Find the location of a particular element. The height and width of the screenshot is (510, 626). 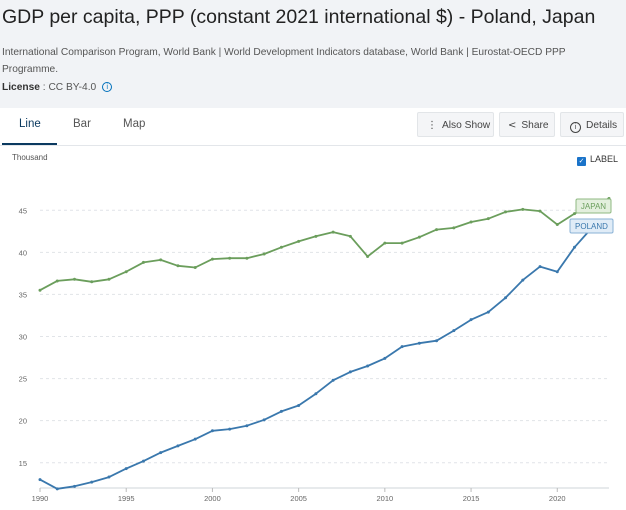

data-point-japan-2017 is located at coordinates (506, 212).